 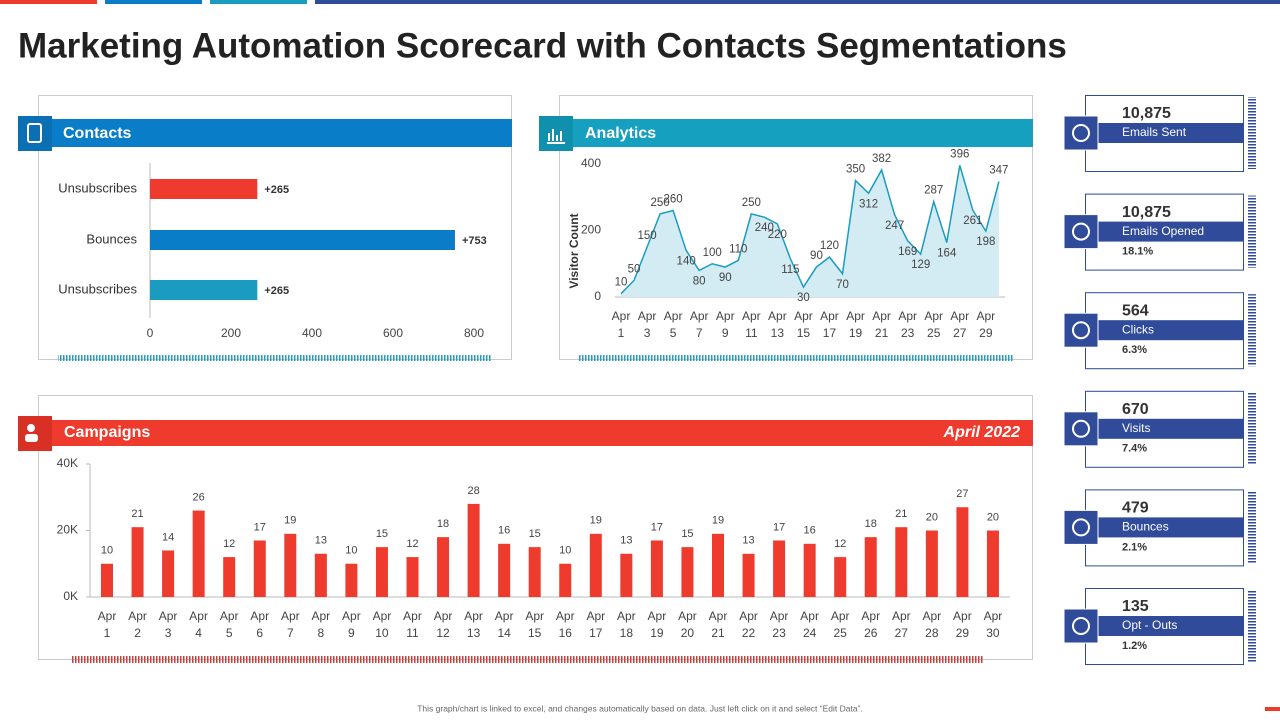 I want to click on x-tick-label: Apr 19, so click(x=657, y=624).